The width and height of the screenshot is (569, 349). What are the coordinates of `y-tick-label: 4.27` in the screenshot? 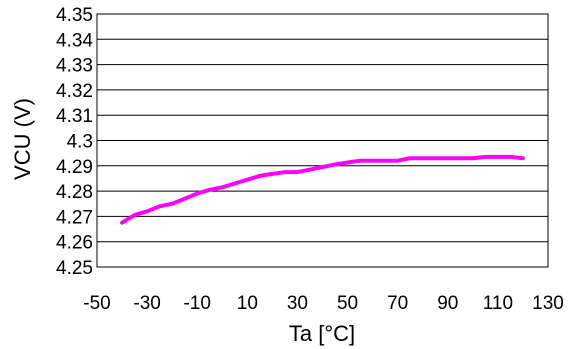 It's located at (74, 217).